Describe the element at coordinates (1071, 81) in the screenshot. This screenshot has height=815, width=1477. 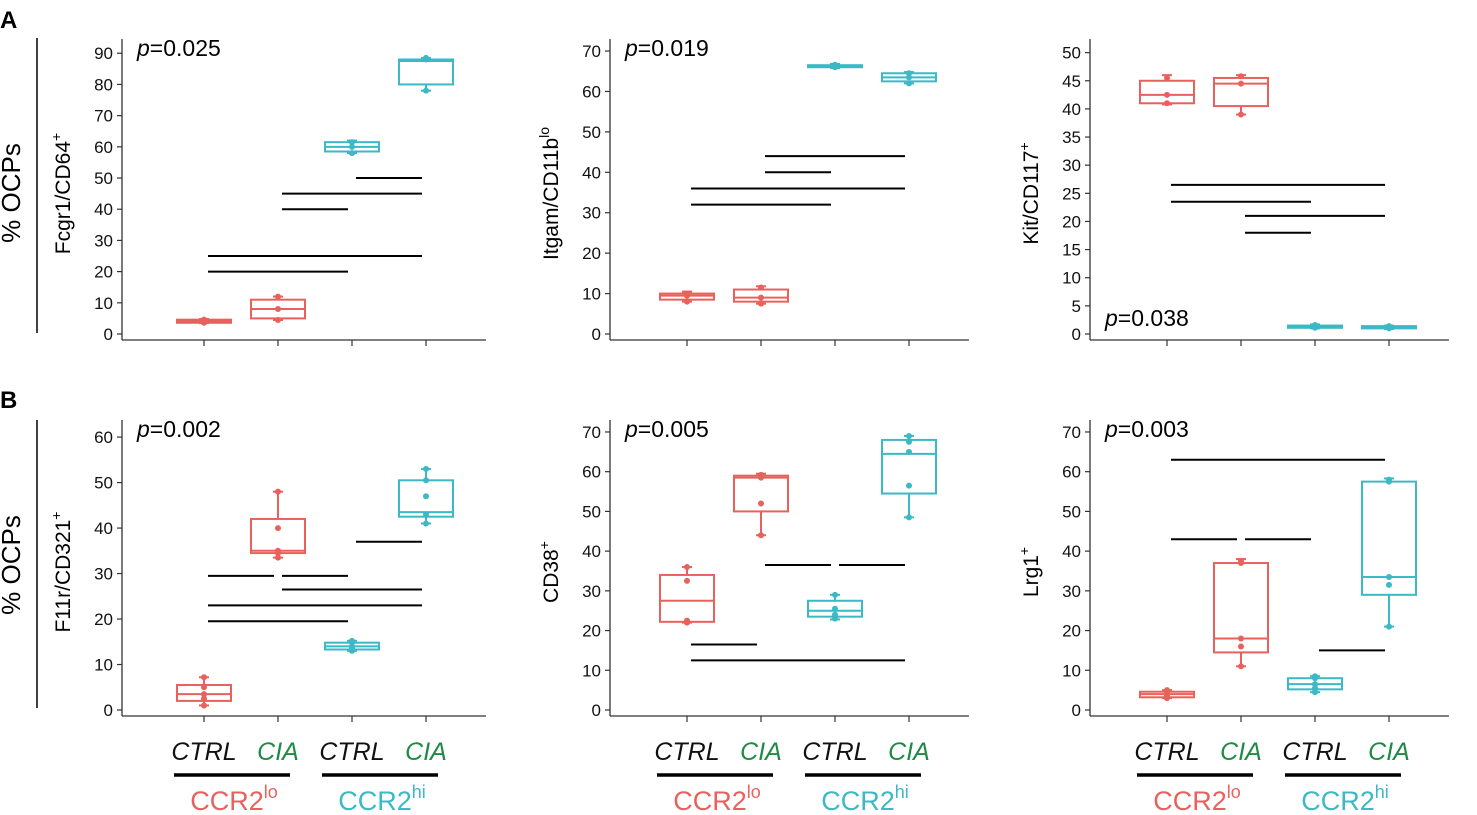
I see `y-tick-label: 45` at that location.